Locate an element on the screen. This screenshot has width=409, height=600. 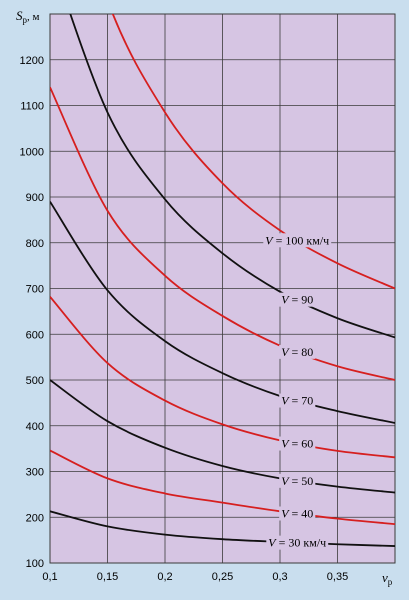
y-tick-label: 800 is located at coordinates (35, 244).